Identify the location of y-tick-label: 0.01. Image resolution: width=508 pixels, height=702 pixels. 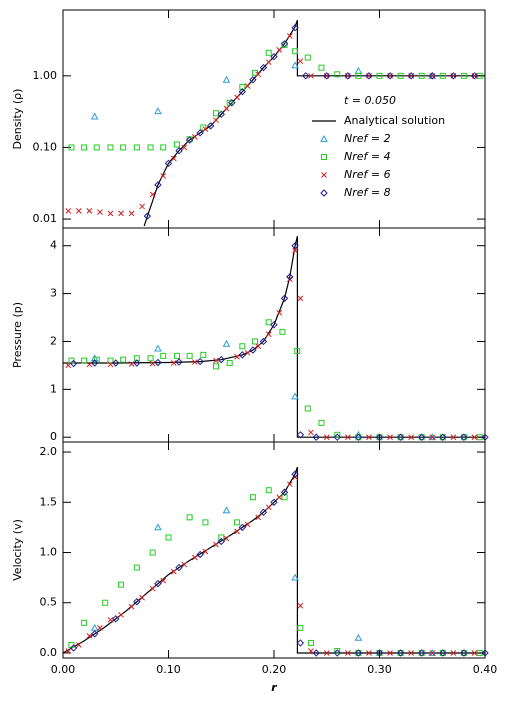
(45, 218).